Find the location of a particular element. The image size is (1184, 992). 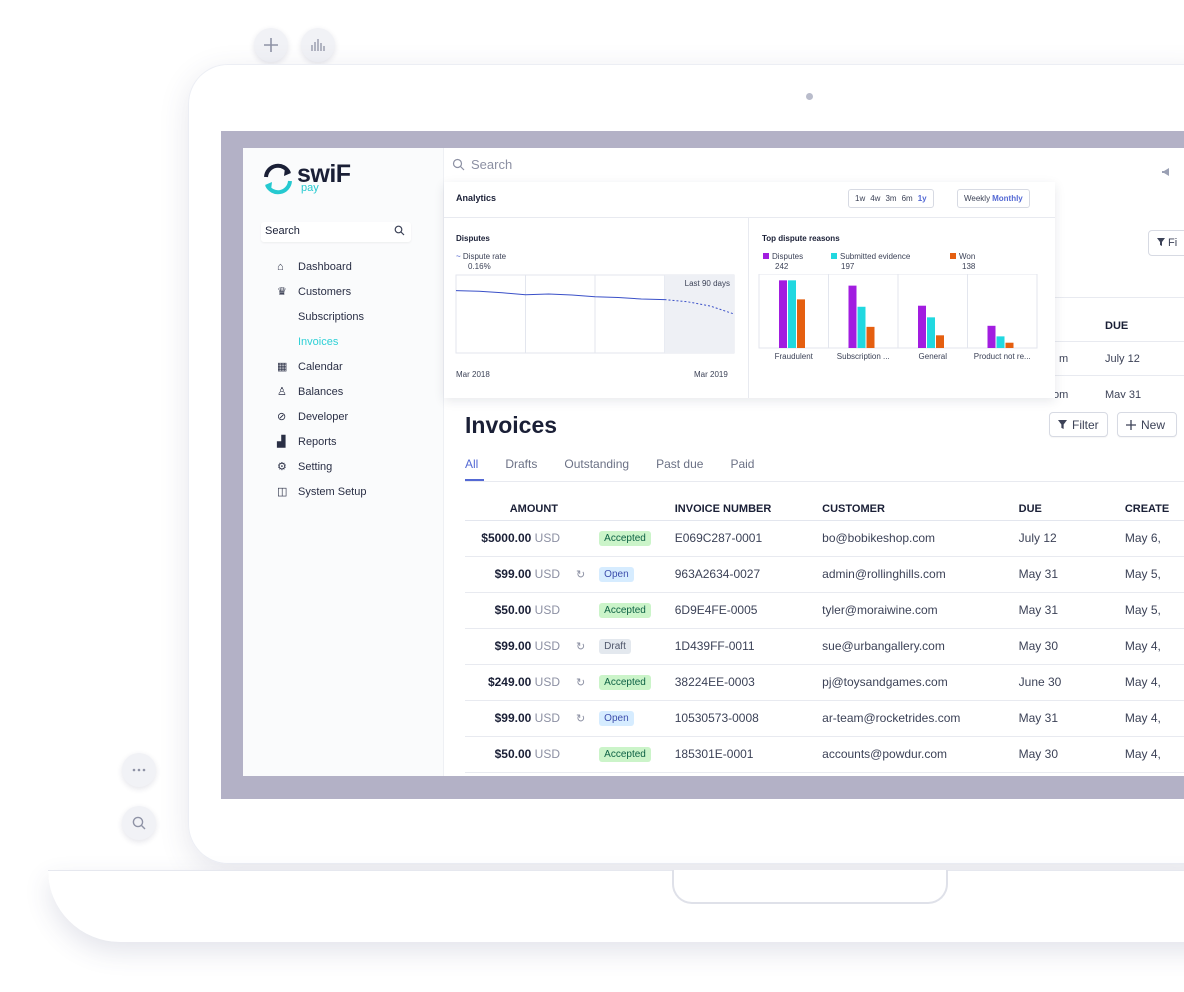

logo-subtitle: pay is located at coordinates (310, 188).